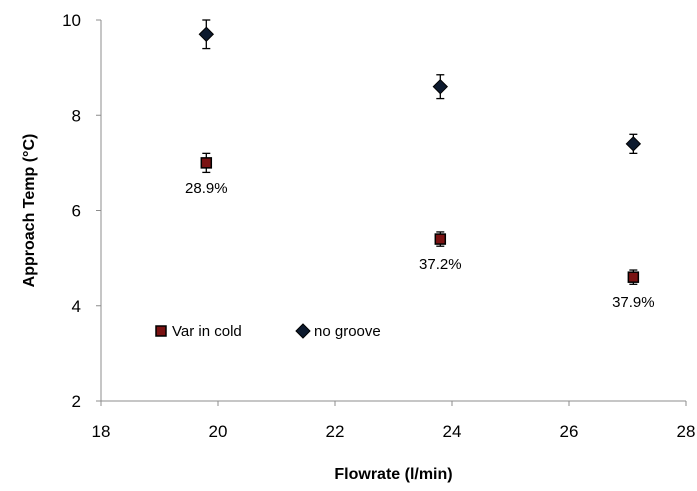 The height and width of the screenshot is (491, 697). I want to click on x-tick-label: 22, so click(335, 431).